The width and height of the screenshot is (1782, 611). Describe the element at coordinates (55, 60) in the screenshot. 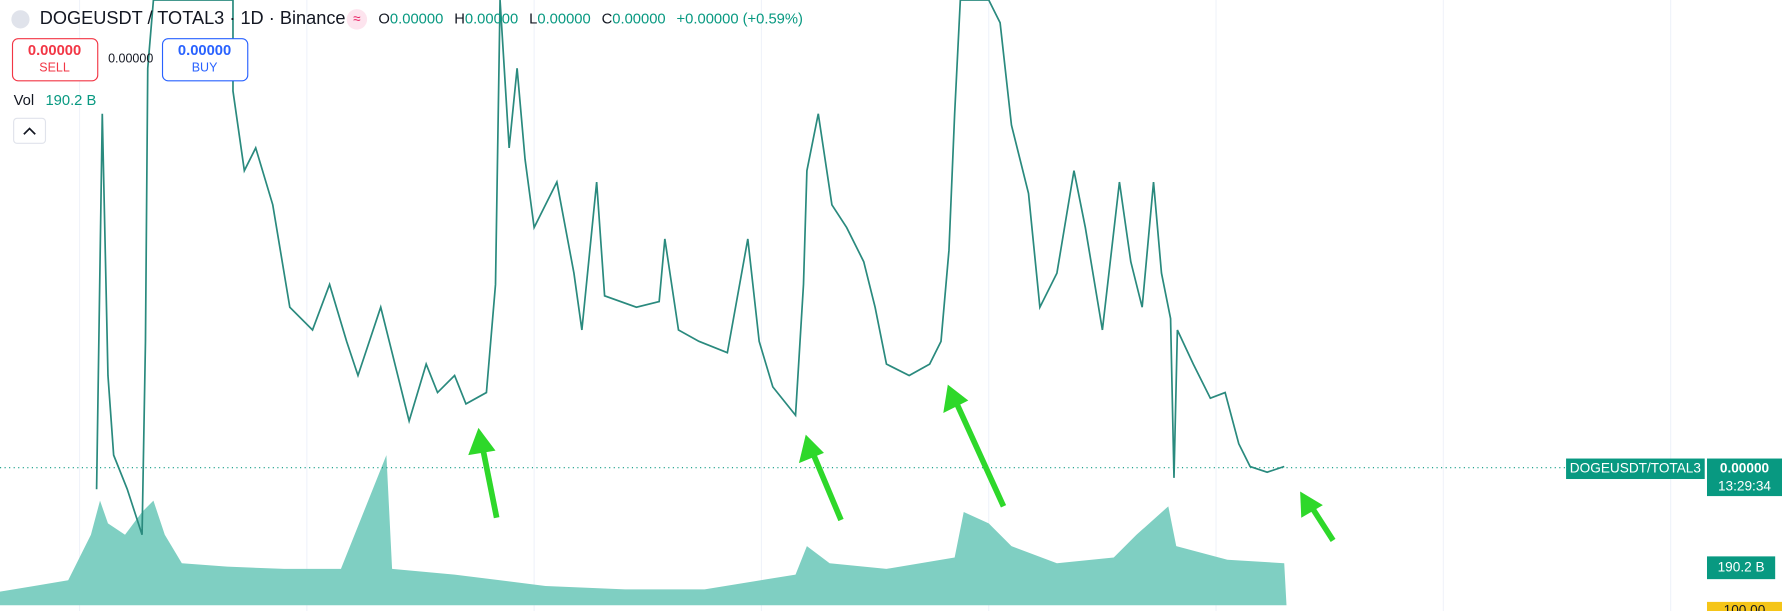

I see `sell-button` at that location.